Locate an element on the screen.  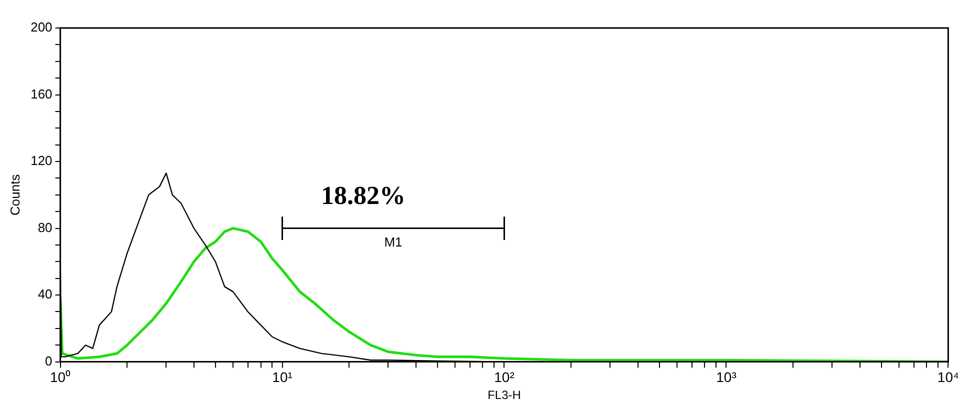
y-tick-label: 160 is located at coordinates (41, 94).